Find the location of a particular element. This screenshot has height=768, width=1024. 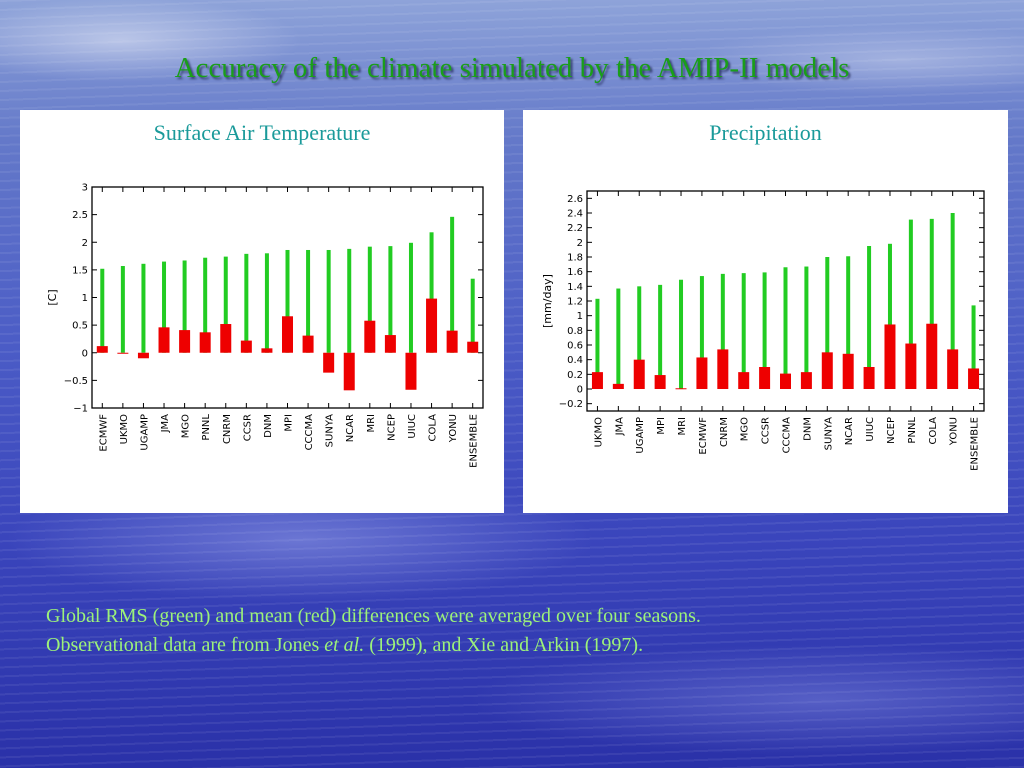

y-tick-label: 1.4 is located at coordinates (575, 287).